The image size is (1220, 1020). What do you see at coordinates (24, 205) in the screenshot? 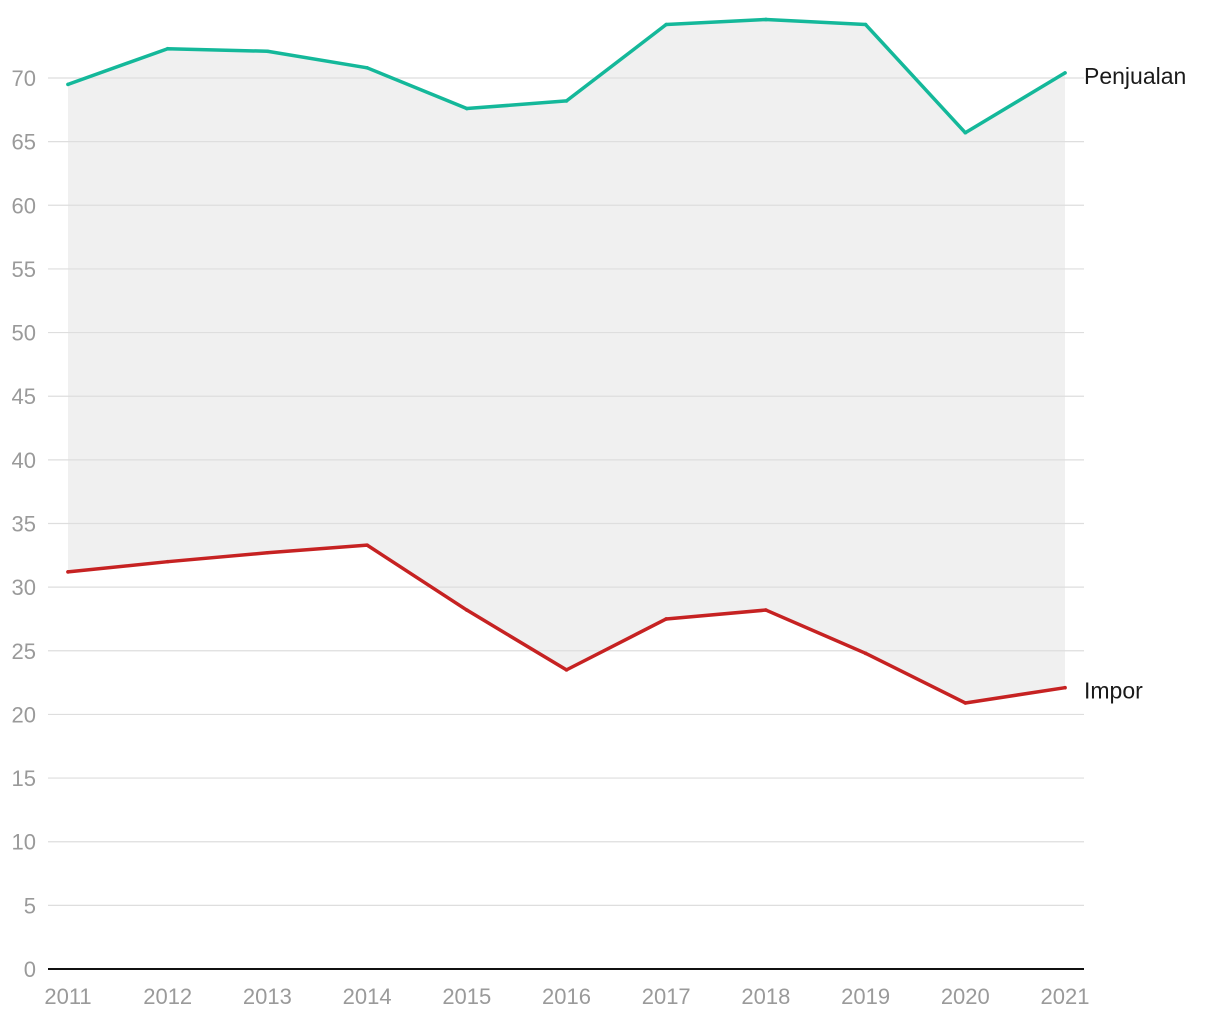
I see `y-tick-label-60: 60` at bounding box center [24, 205].